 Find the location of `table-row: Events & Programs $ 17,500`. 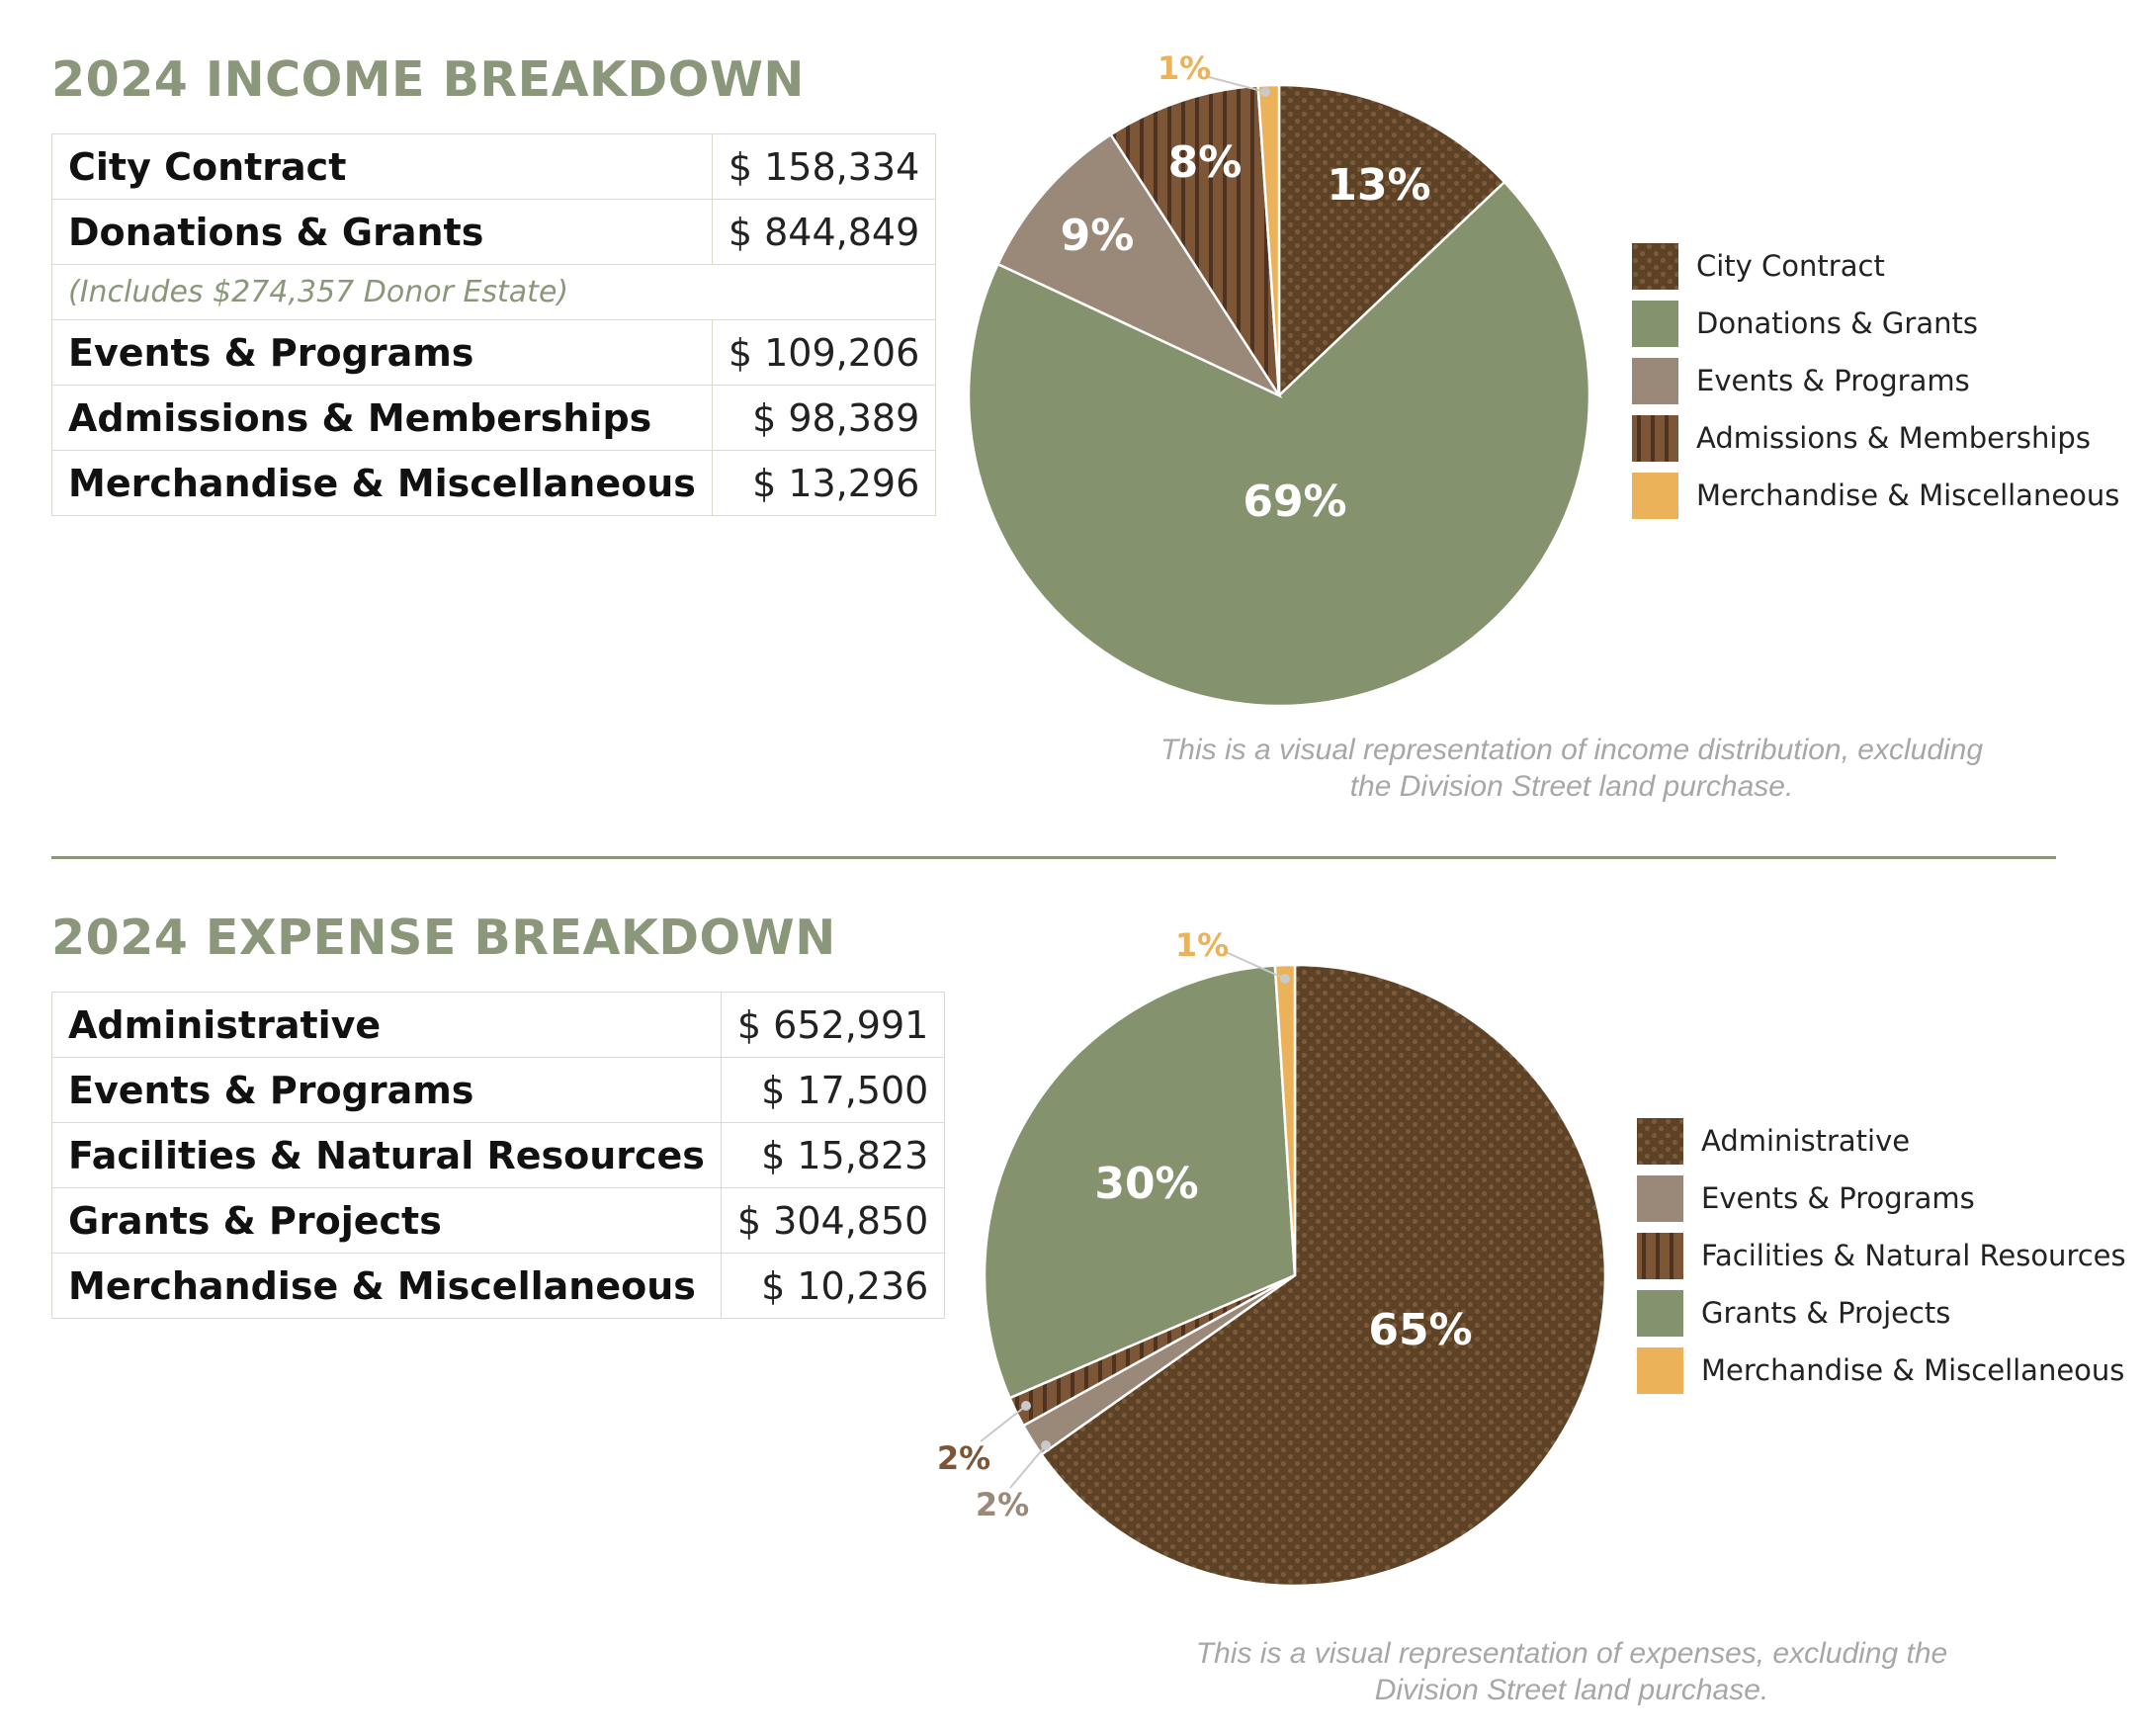

table-row: Events & Programs $ 17,500 is located at coordinates (498, 1090).